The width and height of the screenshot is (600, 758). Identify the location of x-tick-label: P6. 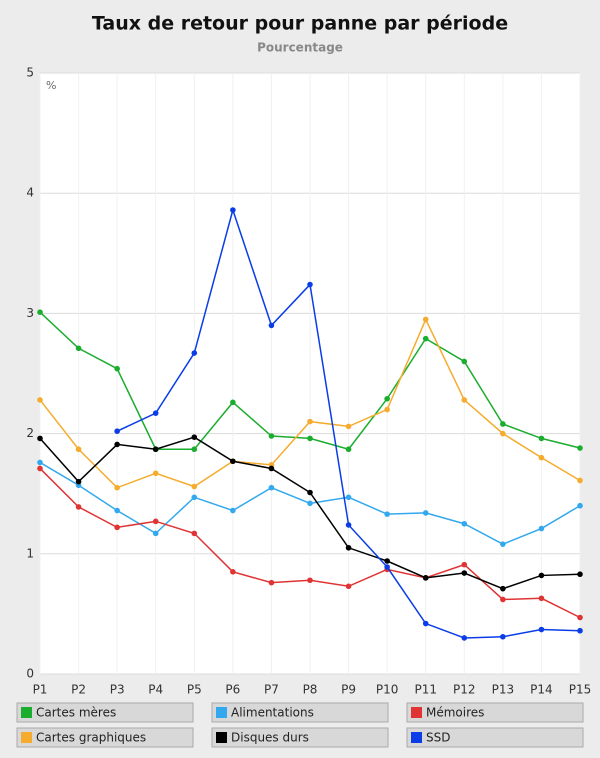
(232, 690).